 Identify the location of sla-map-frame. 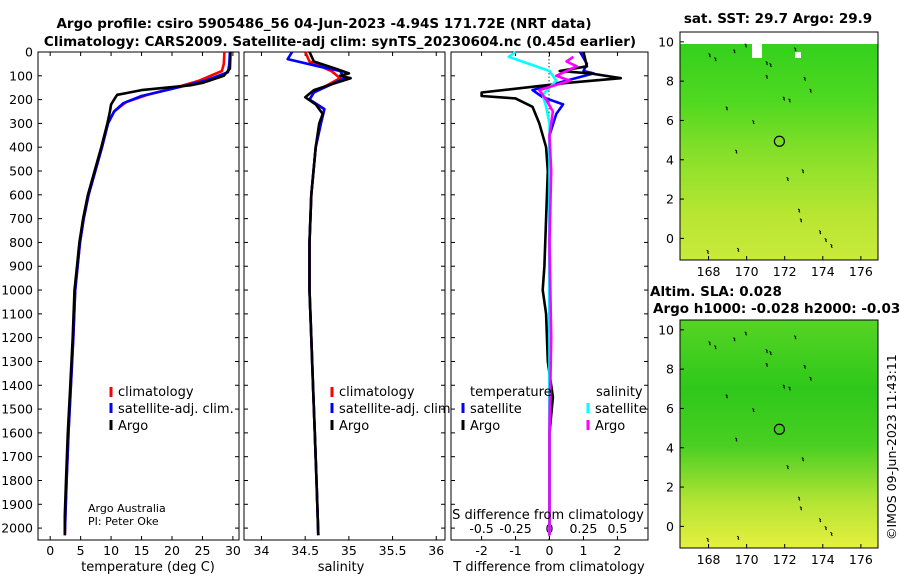
(779, 434).